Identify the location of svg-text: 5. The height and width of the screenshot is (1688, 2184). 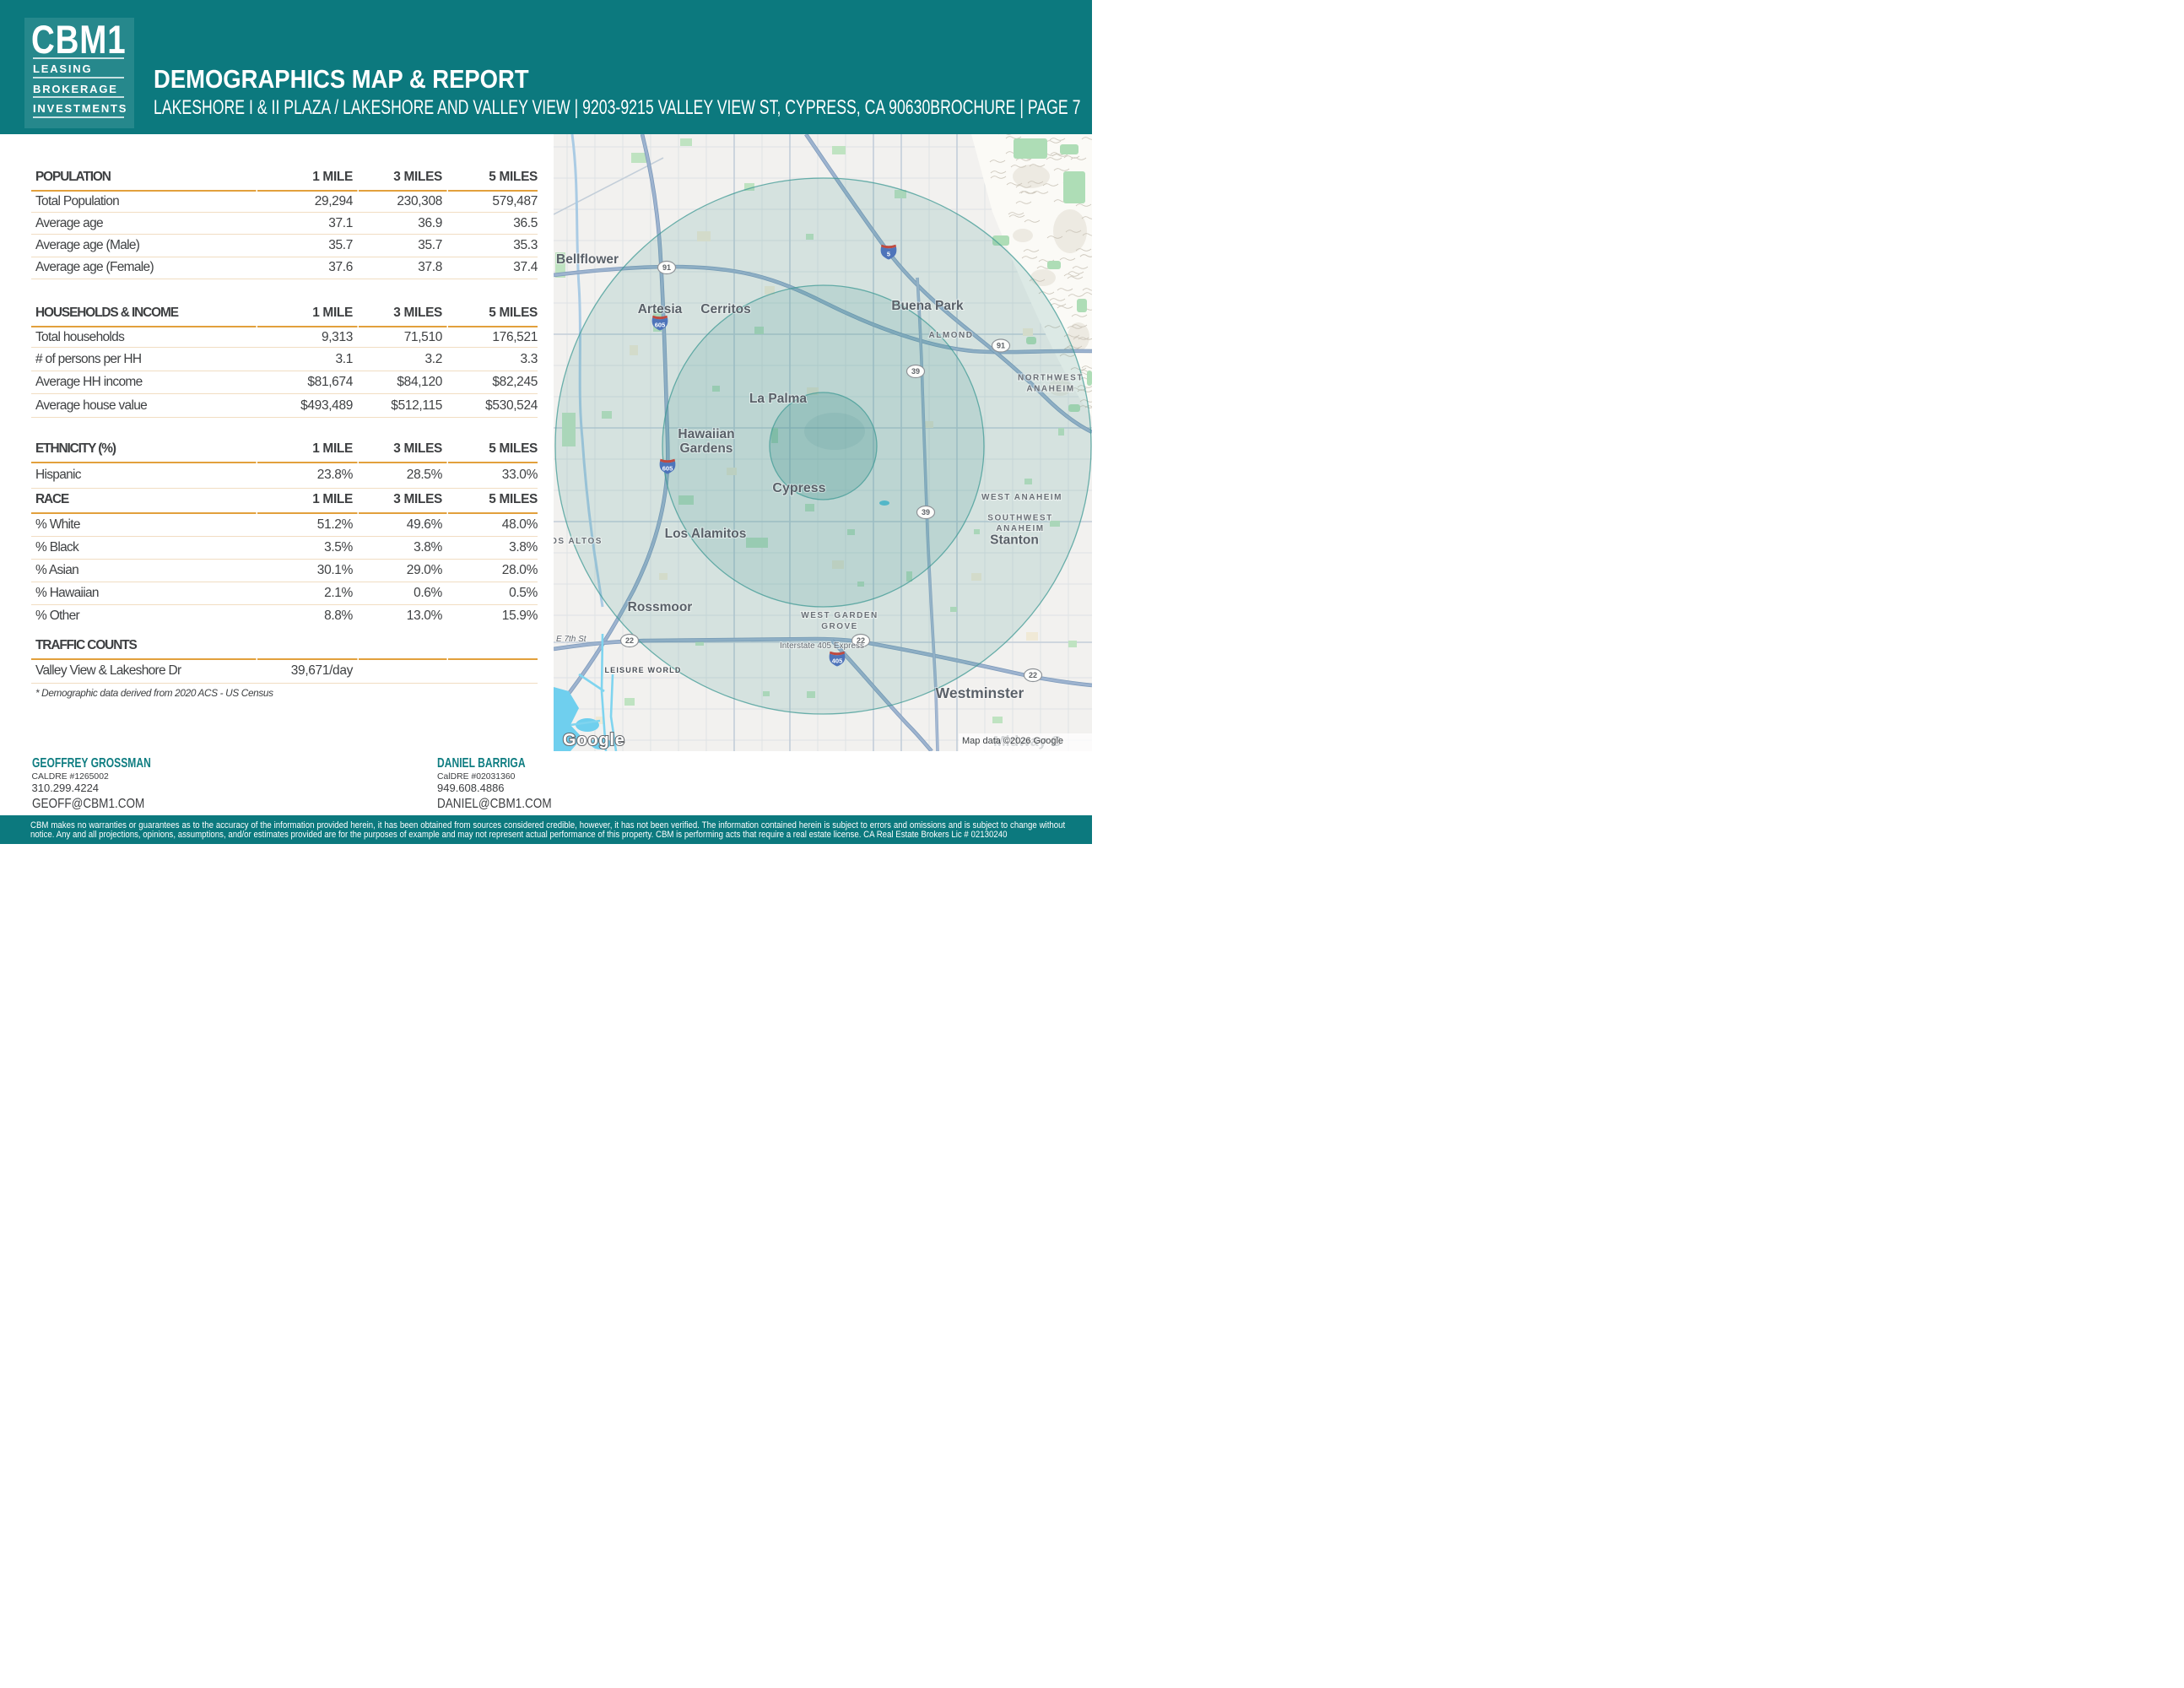
(888, 254).